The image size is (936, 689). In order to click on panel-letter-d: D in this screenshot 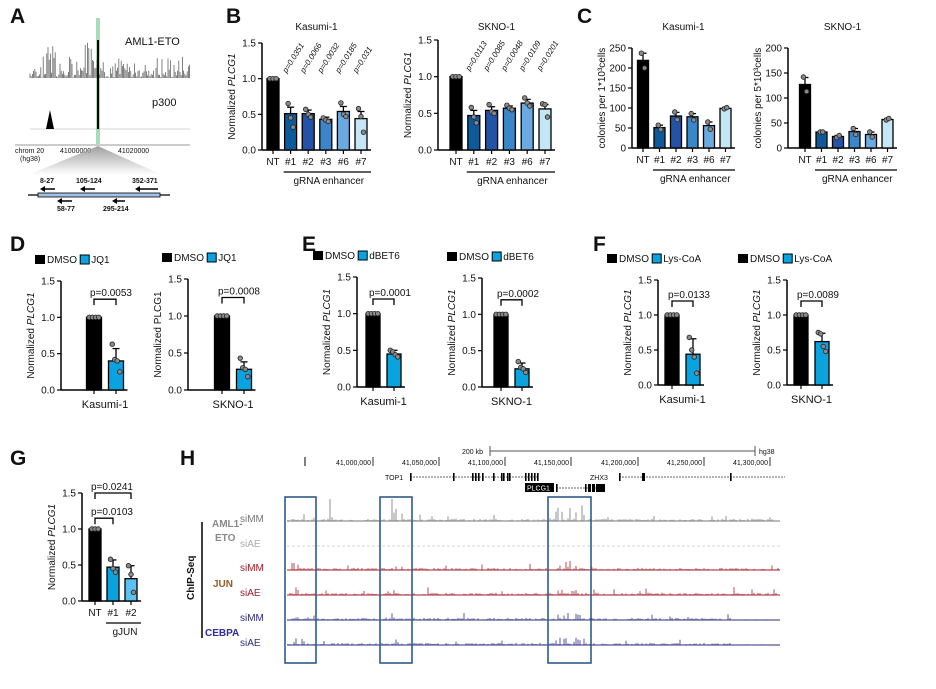, I will do `click(17, 244)`.